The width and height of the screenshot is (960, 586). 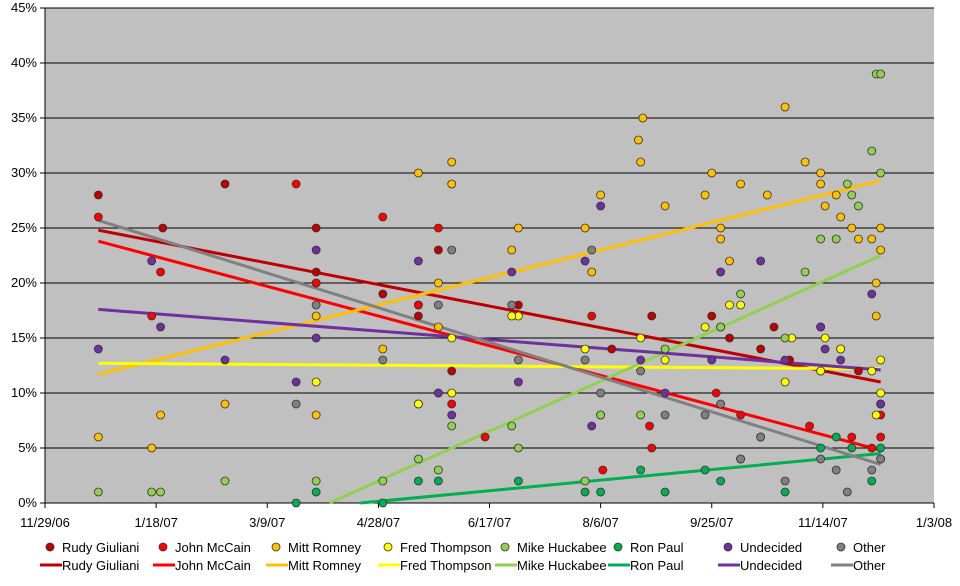 I want to click on y-tick-label: 40%, so click(x=24, y=62).